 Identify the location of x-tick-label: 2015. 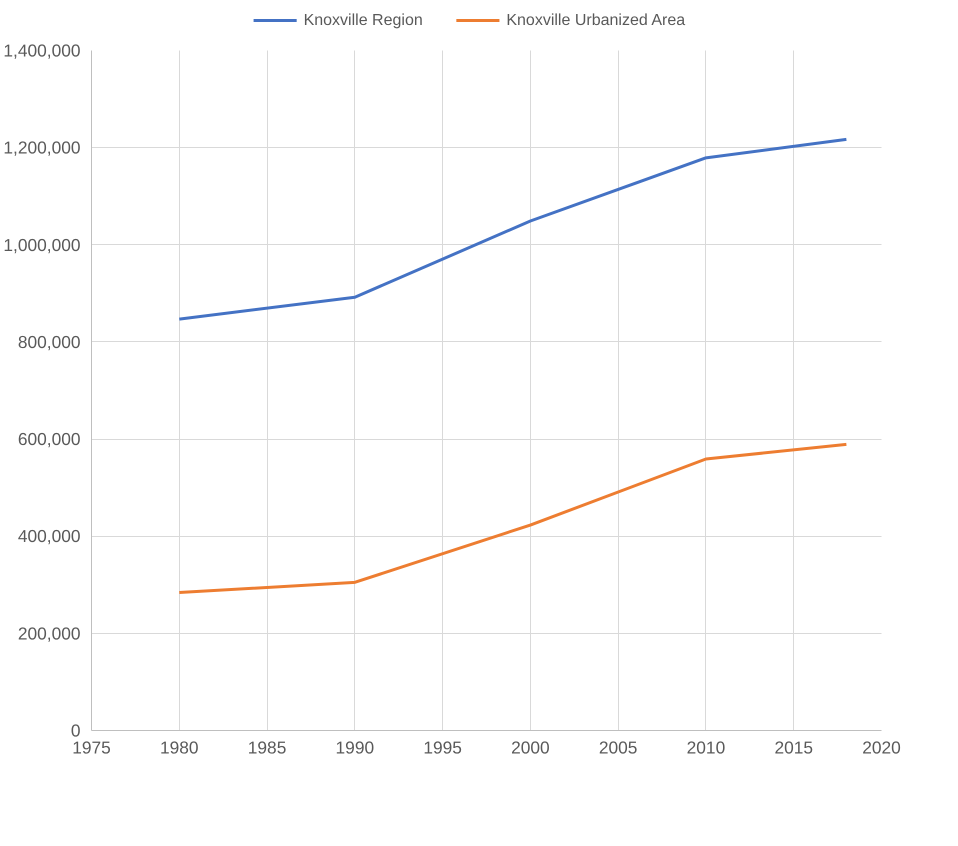
(794, 748).